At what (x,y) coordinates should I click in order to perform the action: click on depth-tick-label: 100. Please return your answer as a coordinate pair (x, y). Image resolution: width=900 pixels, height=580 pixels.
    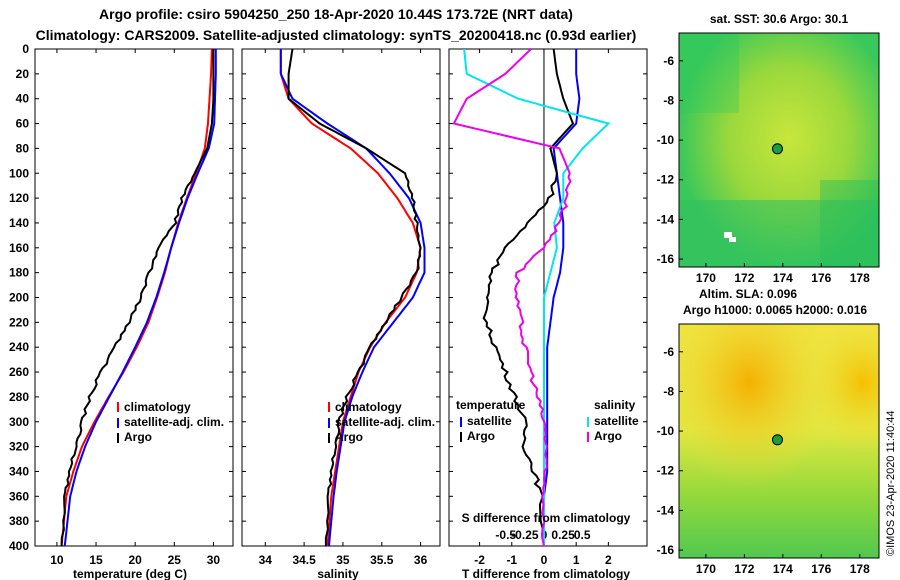
    Looking at the image, I should click on (19, 173).